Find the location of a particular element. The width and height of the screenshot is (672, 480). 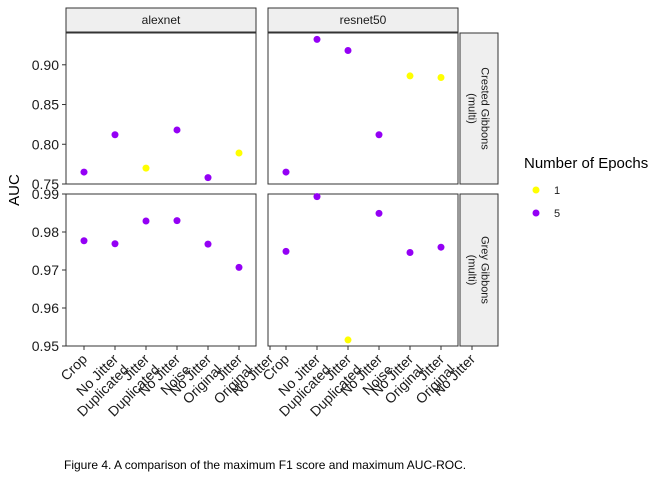

legend-title: Number of Epochs is located at coordinates (586, 163).